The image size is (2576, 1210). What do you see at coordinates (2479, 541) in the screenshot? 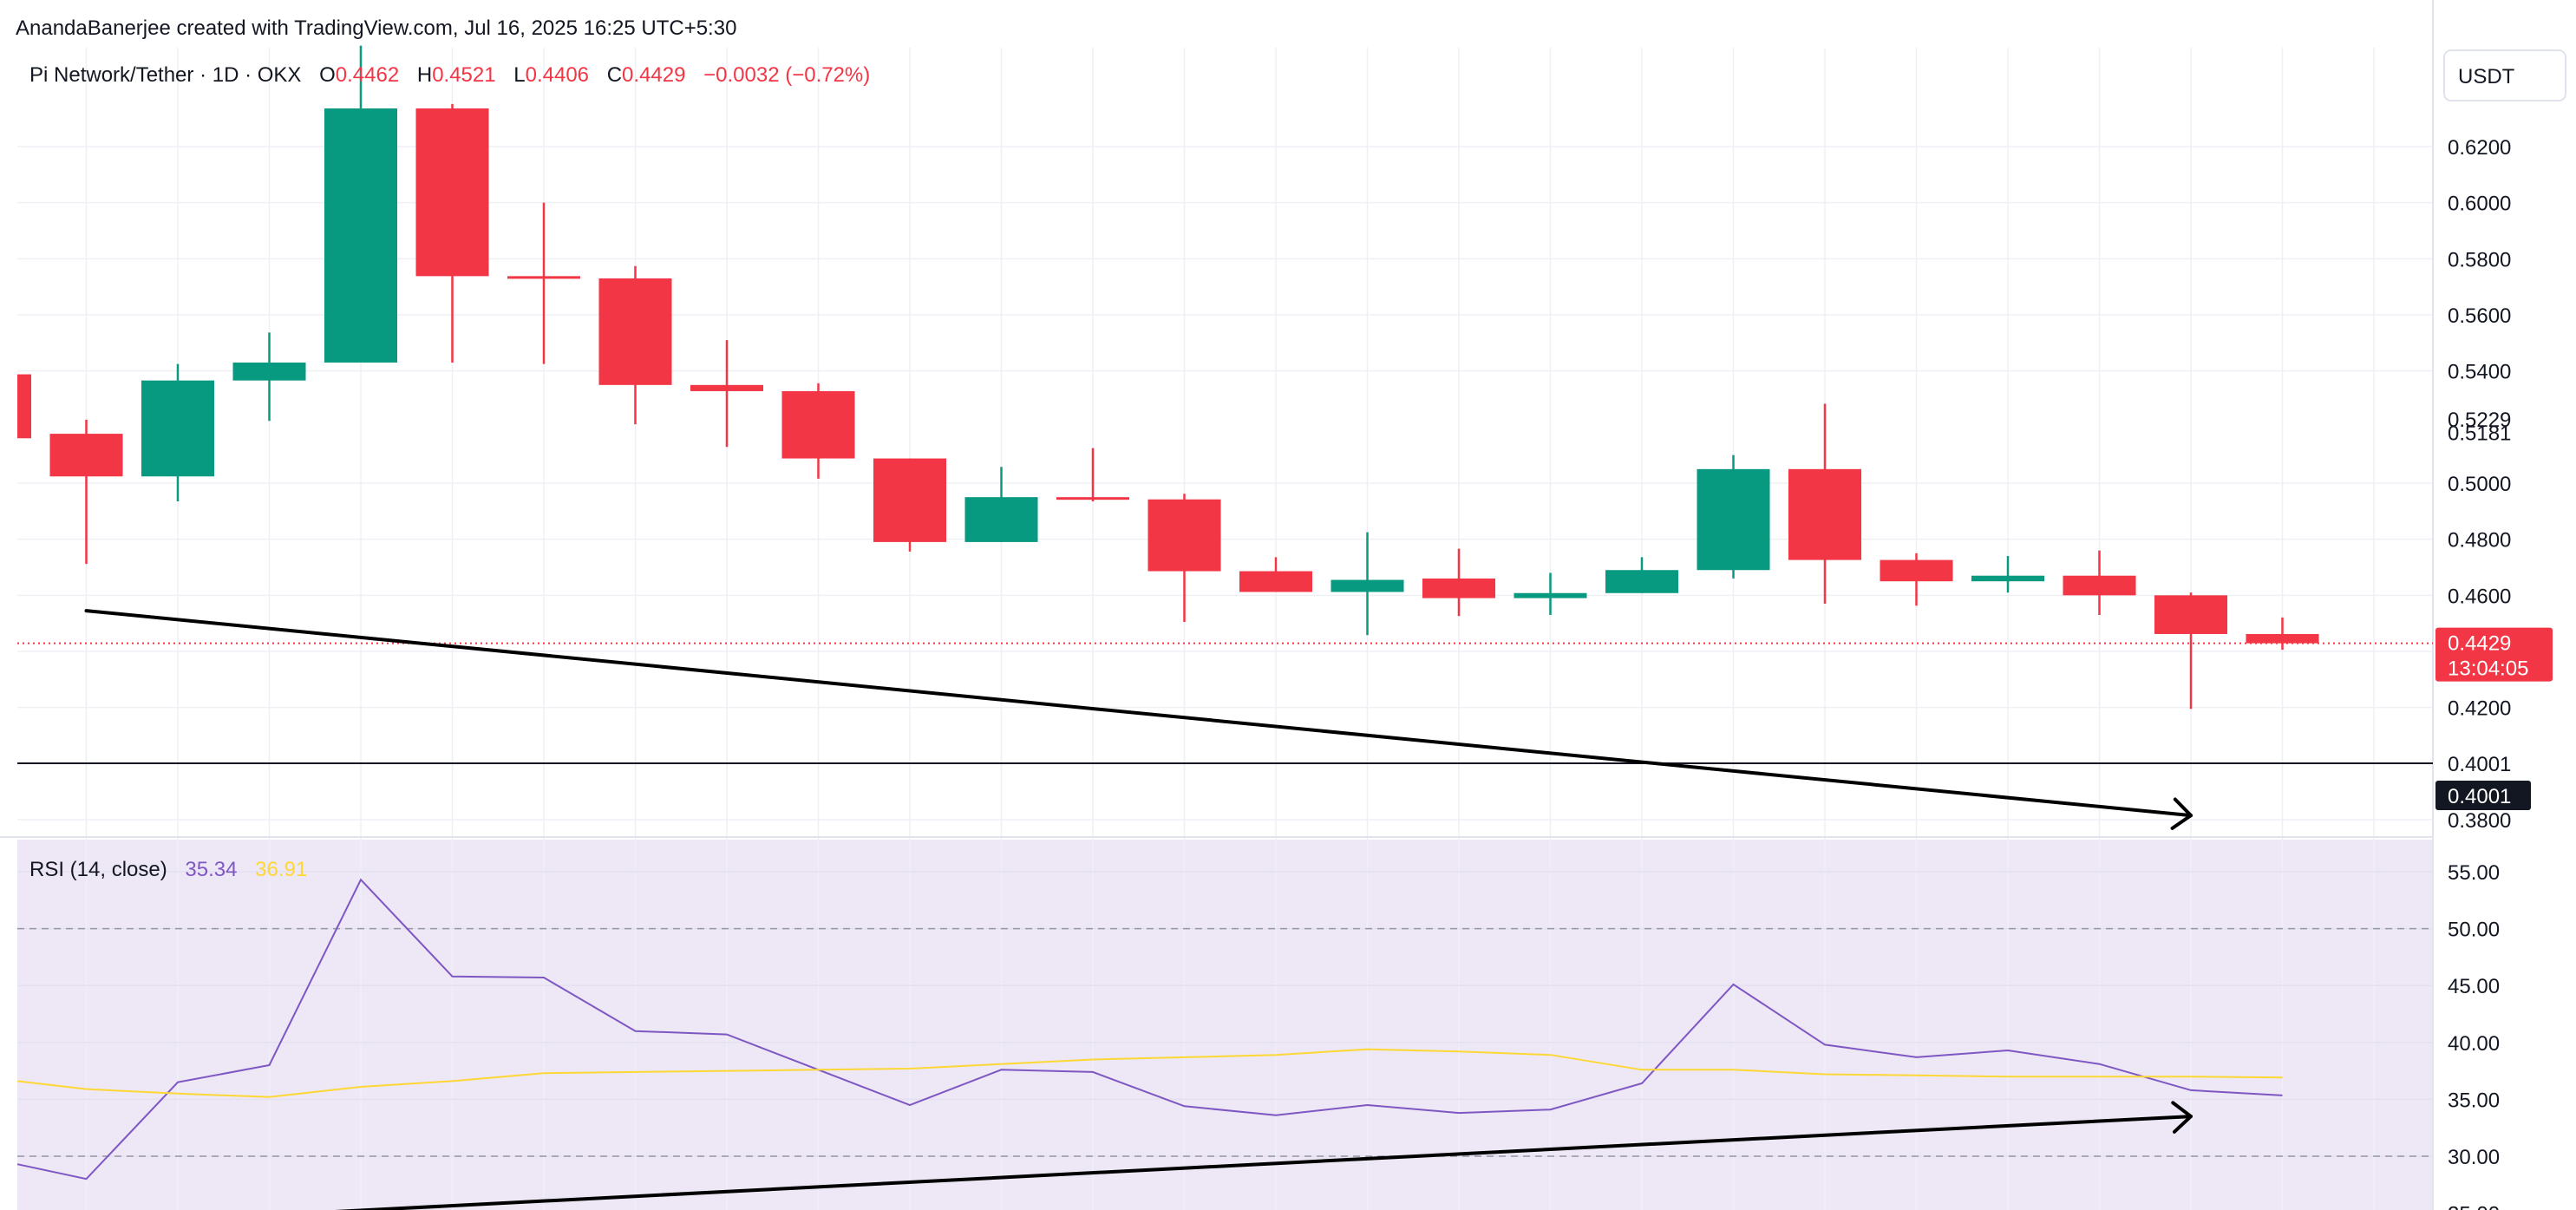
I see `price-tick-label: 0.4800` at bounding box center [2479, 541].